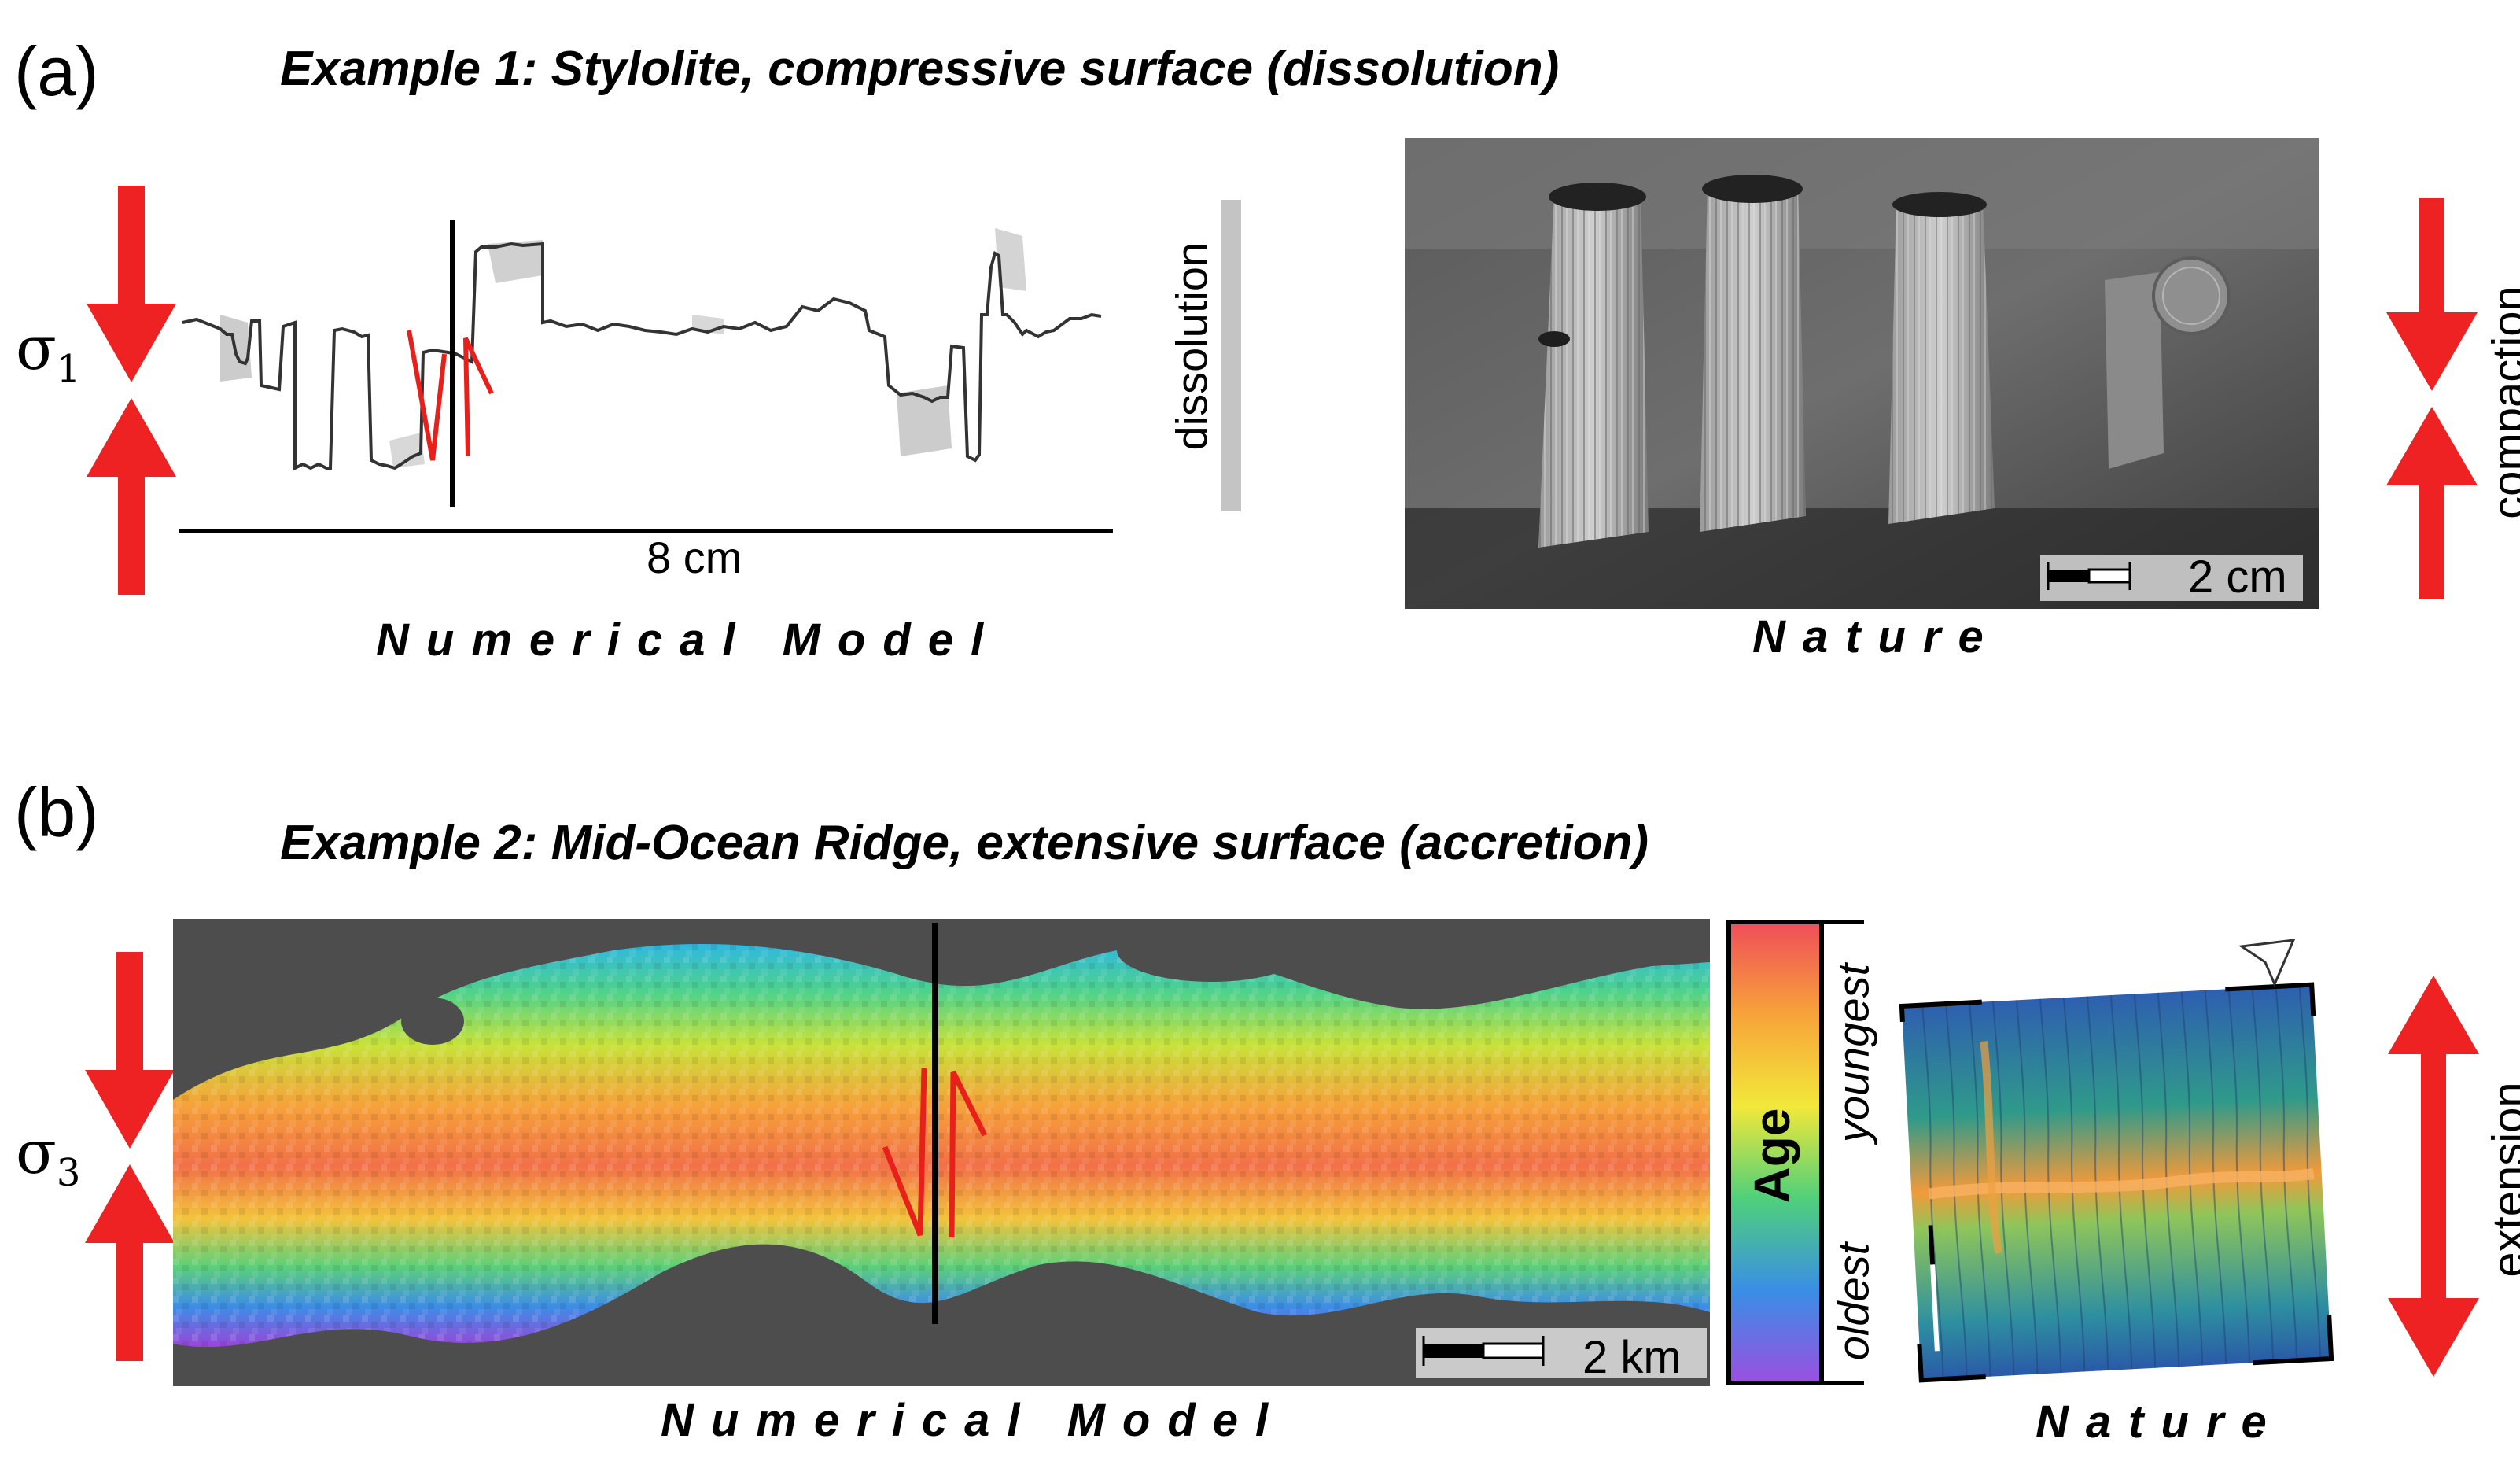 This screenshot has width=2520, height=1468. Describe the element at coordinates (2501, 1180) in the screenshot. I see `extension-label: extension` at that location.